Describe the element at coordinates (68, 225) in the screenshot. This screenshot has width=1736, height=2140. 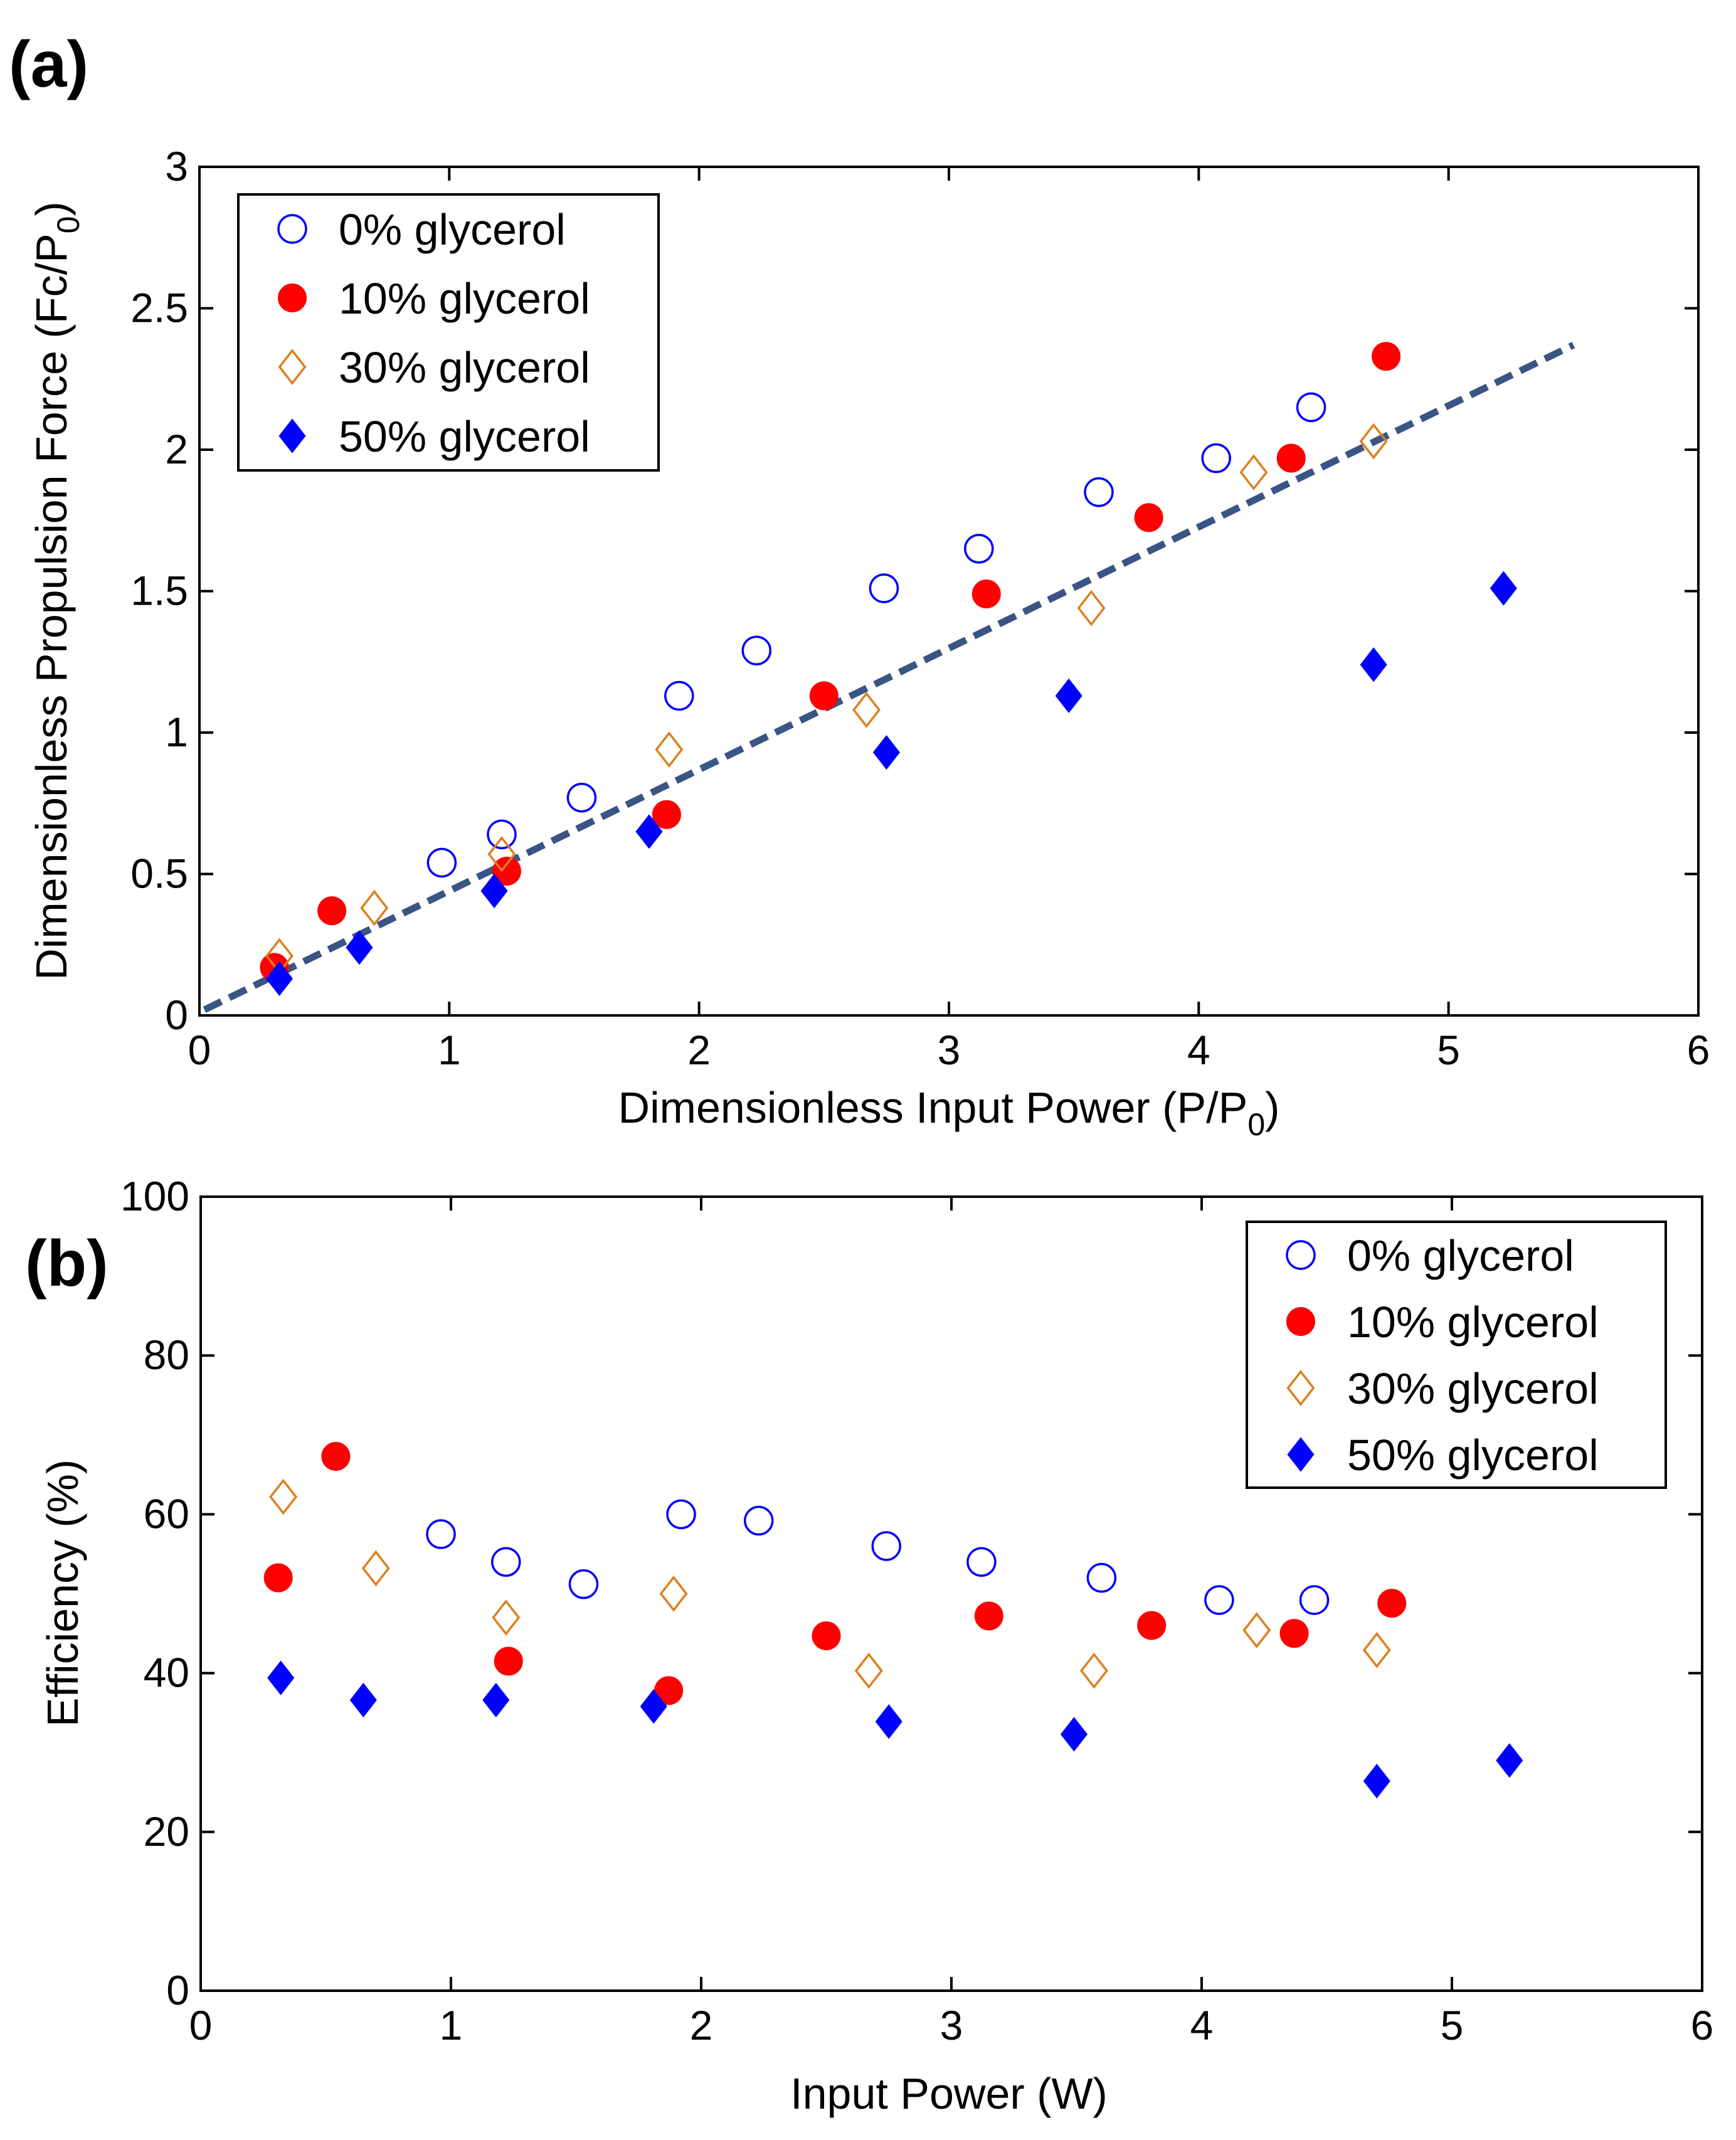
I see `panel-a-y-axis-label-subscript: 0` at that location.